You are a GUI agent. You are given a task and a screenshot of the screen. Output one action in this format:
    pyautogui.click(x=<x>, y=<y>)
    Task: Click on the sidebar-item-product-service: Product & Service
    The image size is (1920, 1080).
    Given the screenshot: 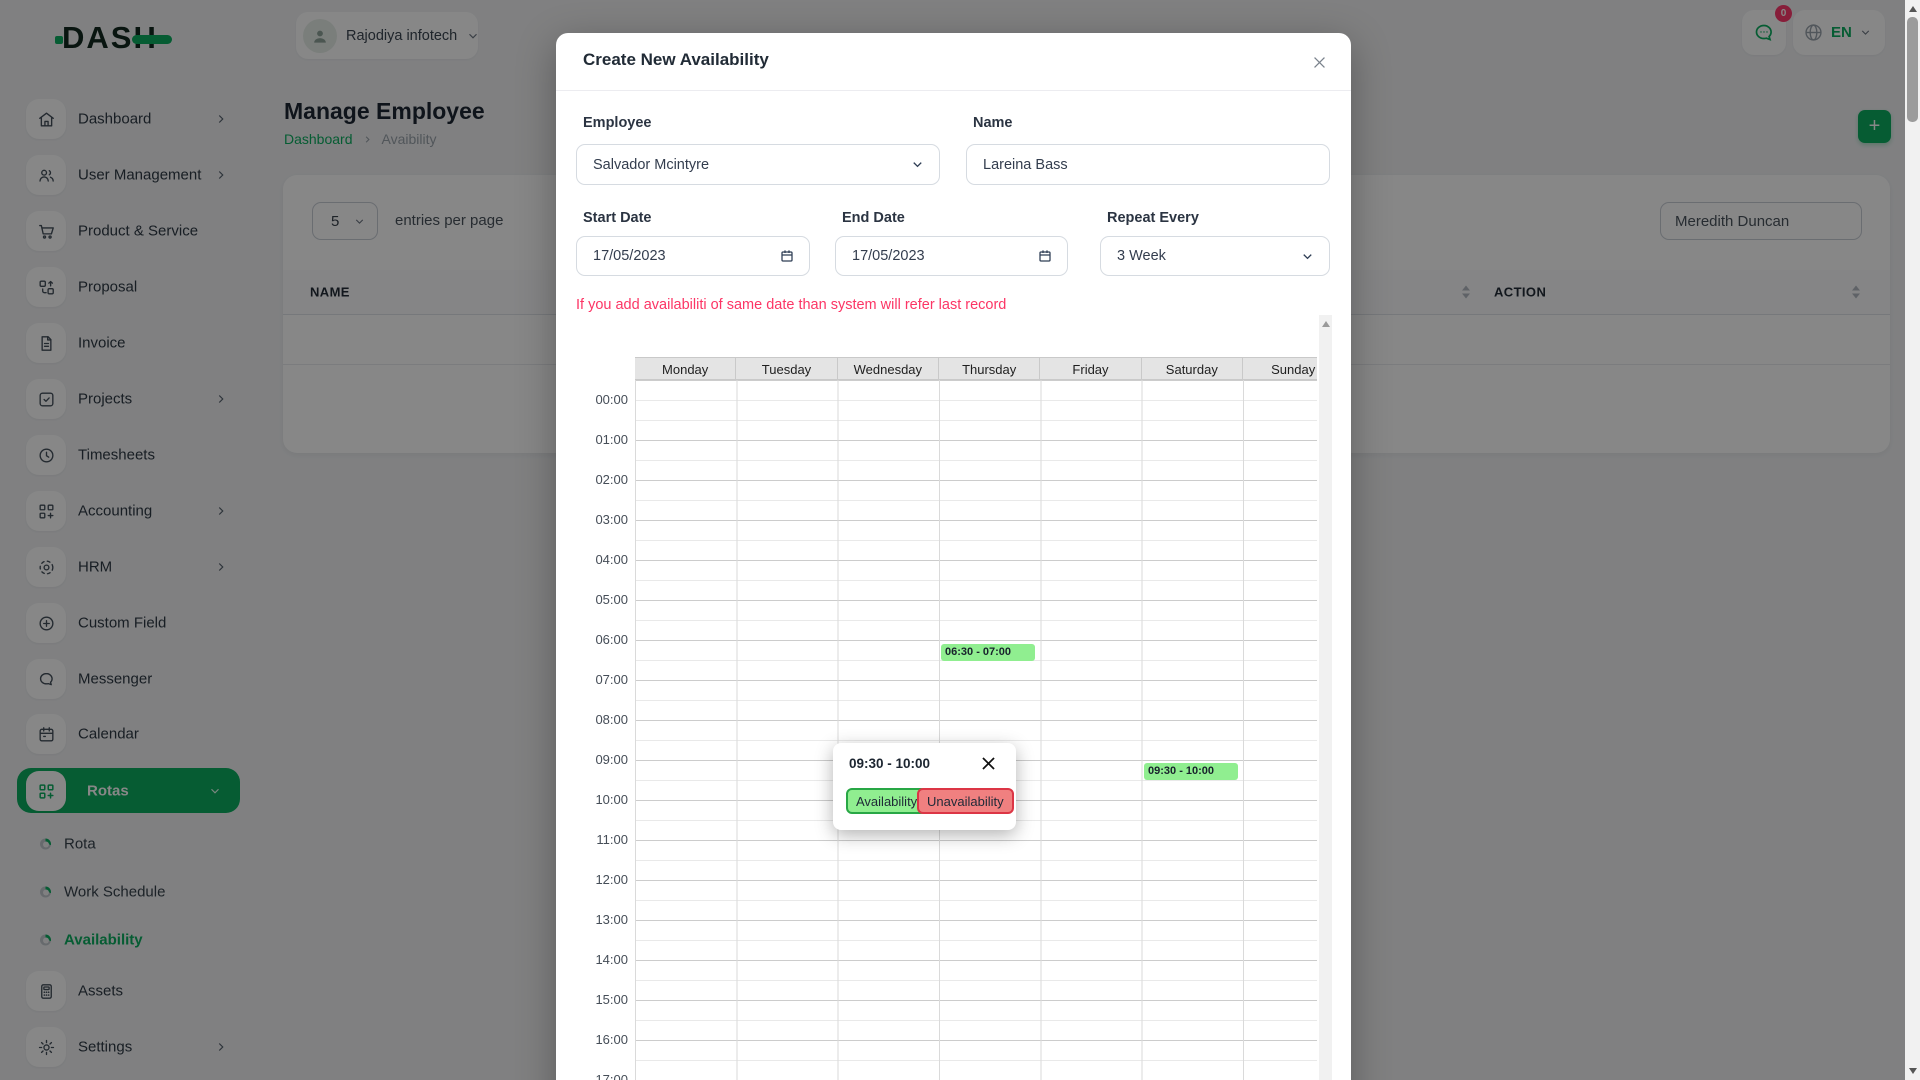 What is the action you would take?
    pyautogui.click(x=130, y=231)
    